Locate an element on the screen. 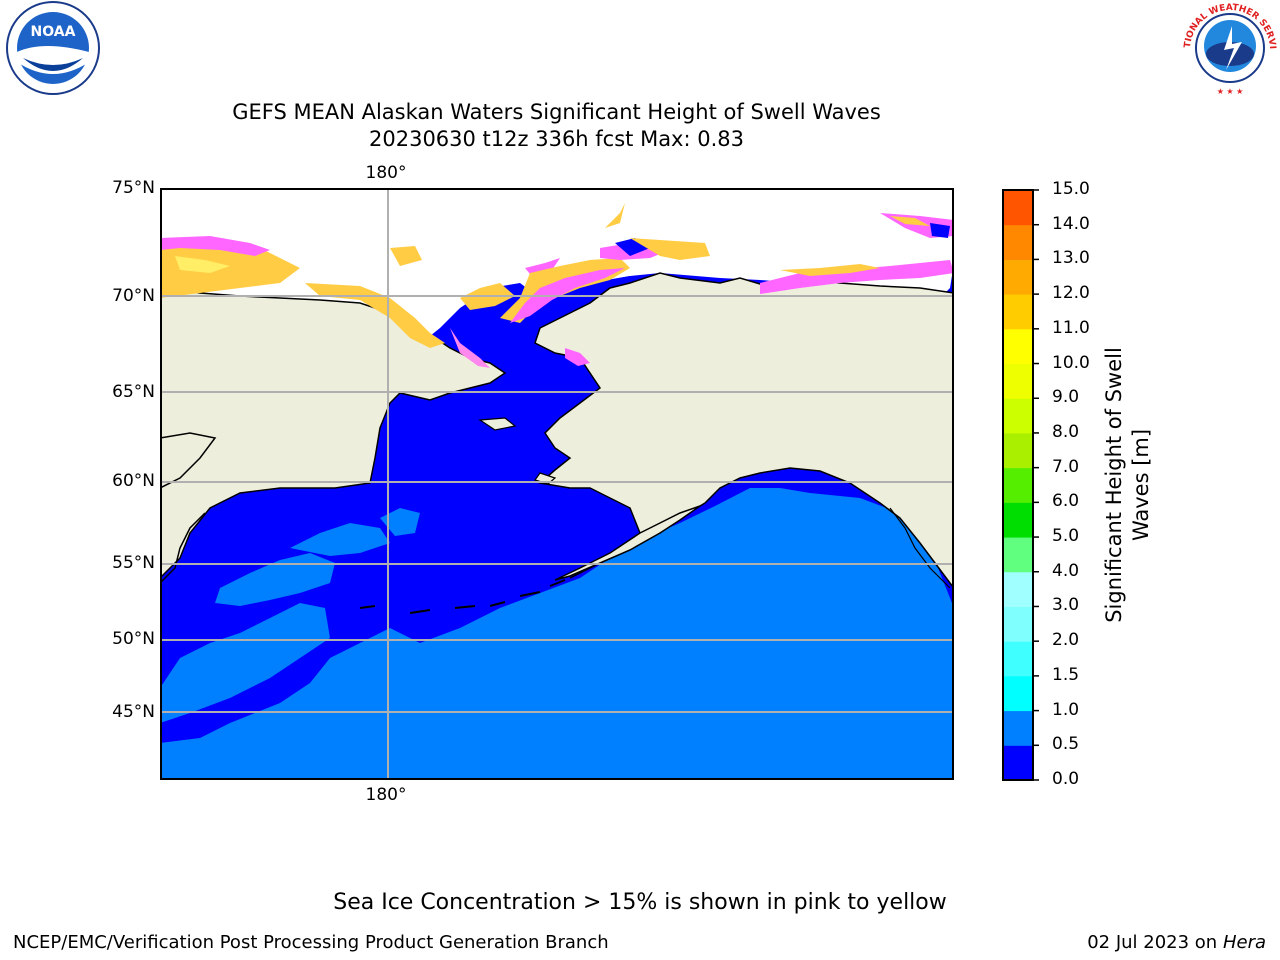  noaa-logo: NOAA is located at coordinates (53, 50).